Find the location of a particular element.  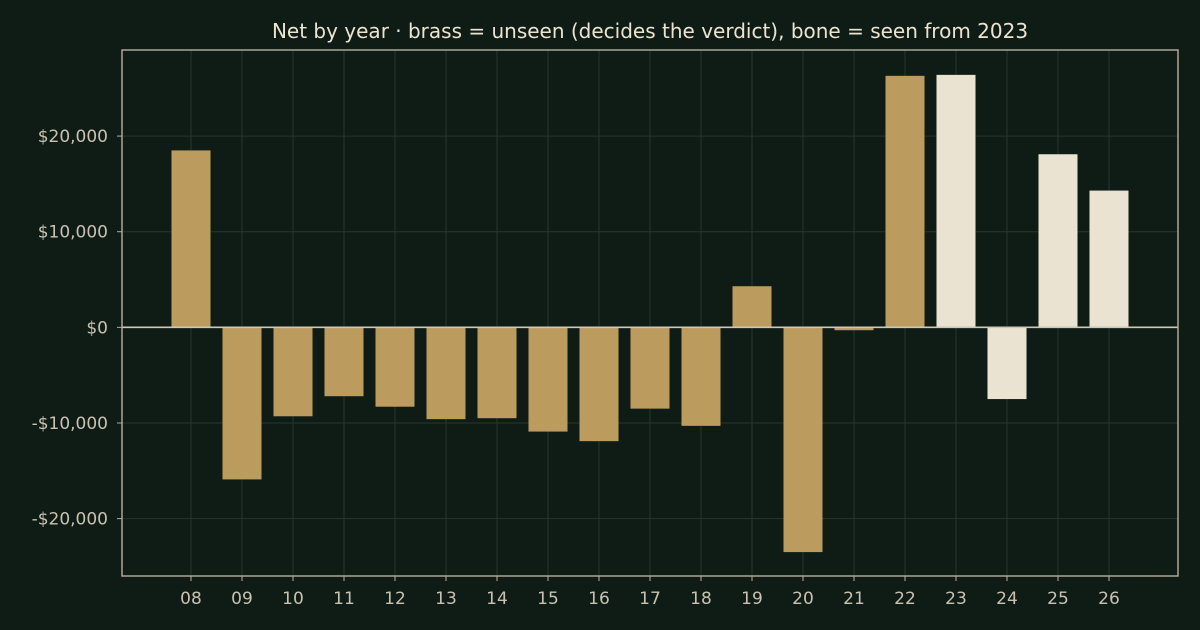

x-tick-label: 25 is located at coordinates (1058, 599).